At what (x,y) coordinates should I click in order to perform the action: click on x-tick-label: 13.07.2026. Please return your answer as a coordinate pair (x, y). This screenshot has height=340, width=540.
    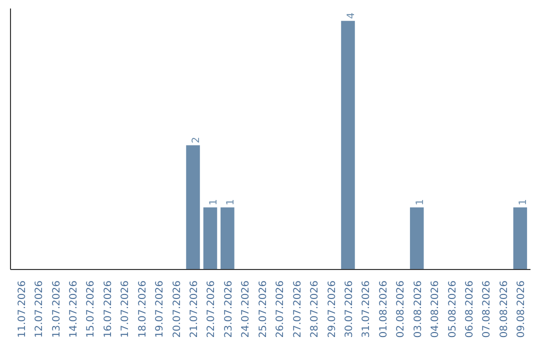
    Looking at the image, I should click on (56, 309).